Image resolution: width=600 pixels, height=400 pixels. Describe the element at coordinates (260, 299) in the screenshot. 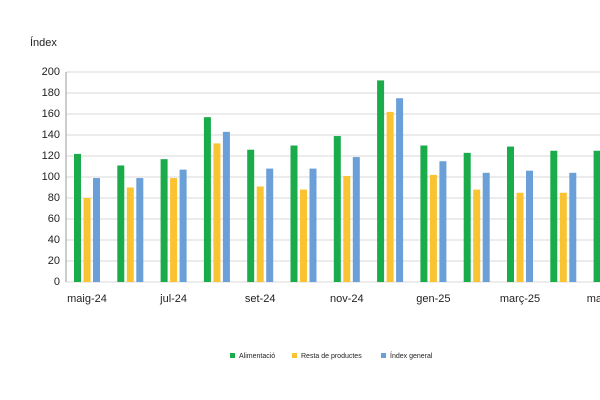

I see `x-tick-label: set-24` at that location.